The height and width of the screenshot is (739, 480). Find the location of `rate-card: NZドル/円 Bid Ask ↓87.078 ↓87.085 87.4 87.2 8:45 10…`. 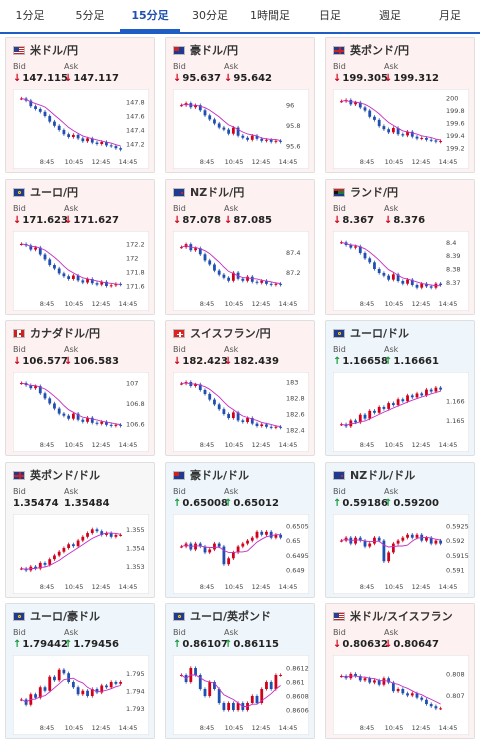

rate-card: NZドル/円 Bid Ask ↓87.078 ↓87.085 87.4 87.2 8:45 10… is located at coordinates (240, 247).